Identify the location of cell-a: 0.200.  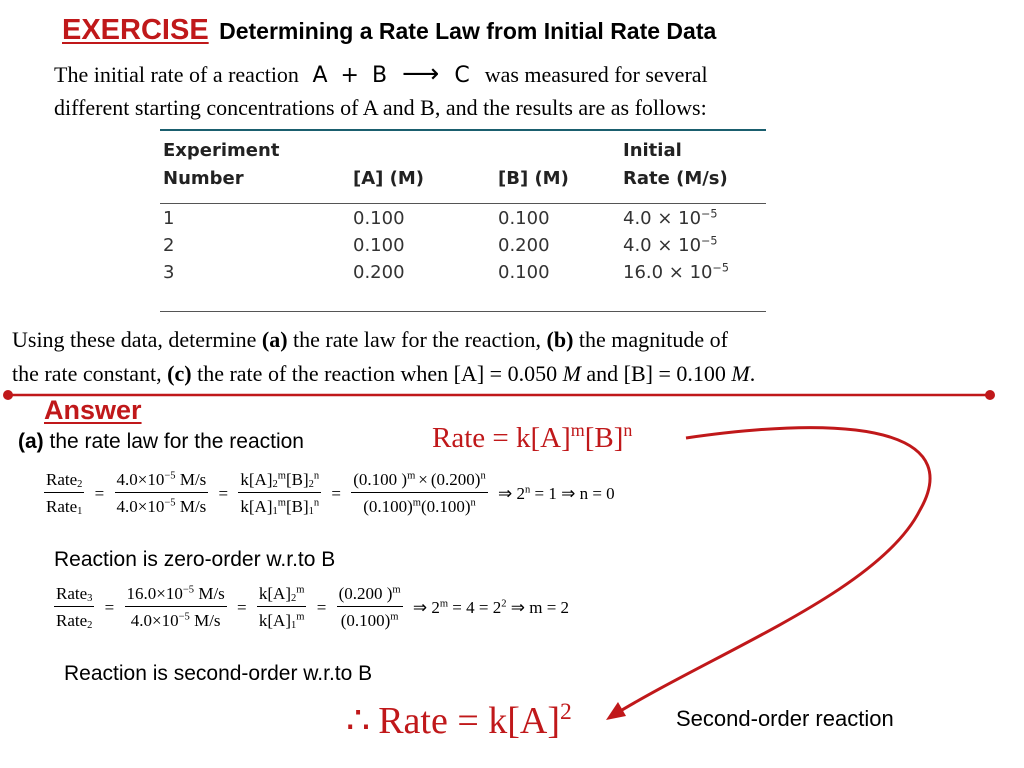
(379, 272).